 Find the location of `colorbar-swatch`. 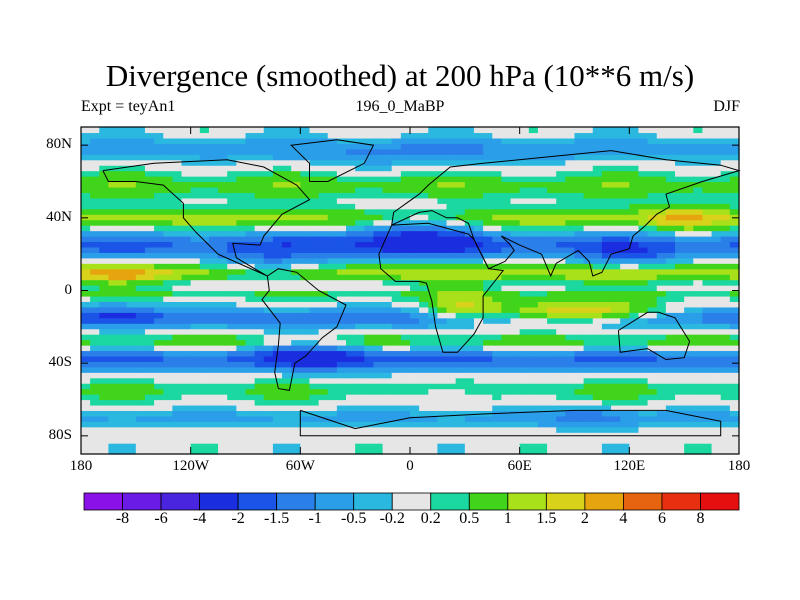

colorbar-swatch is located at coordinates (720, 501).